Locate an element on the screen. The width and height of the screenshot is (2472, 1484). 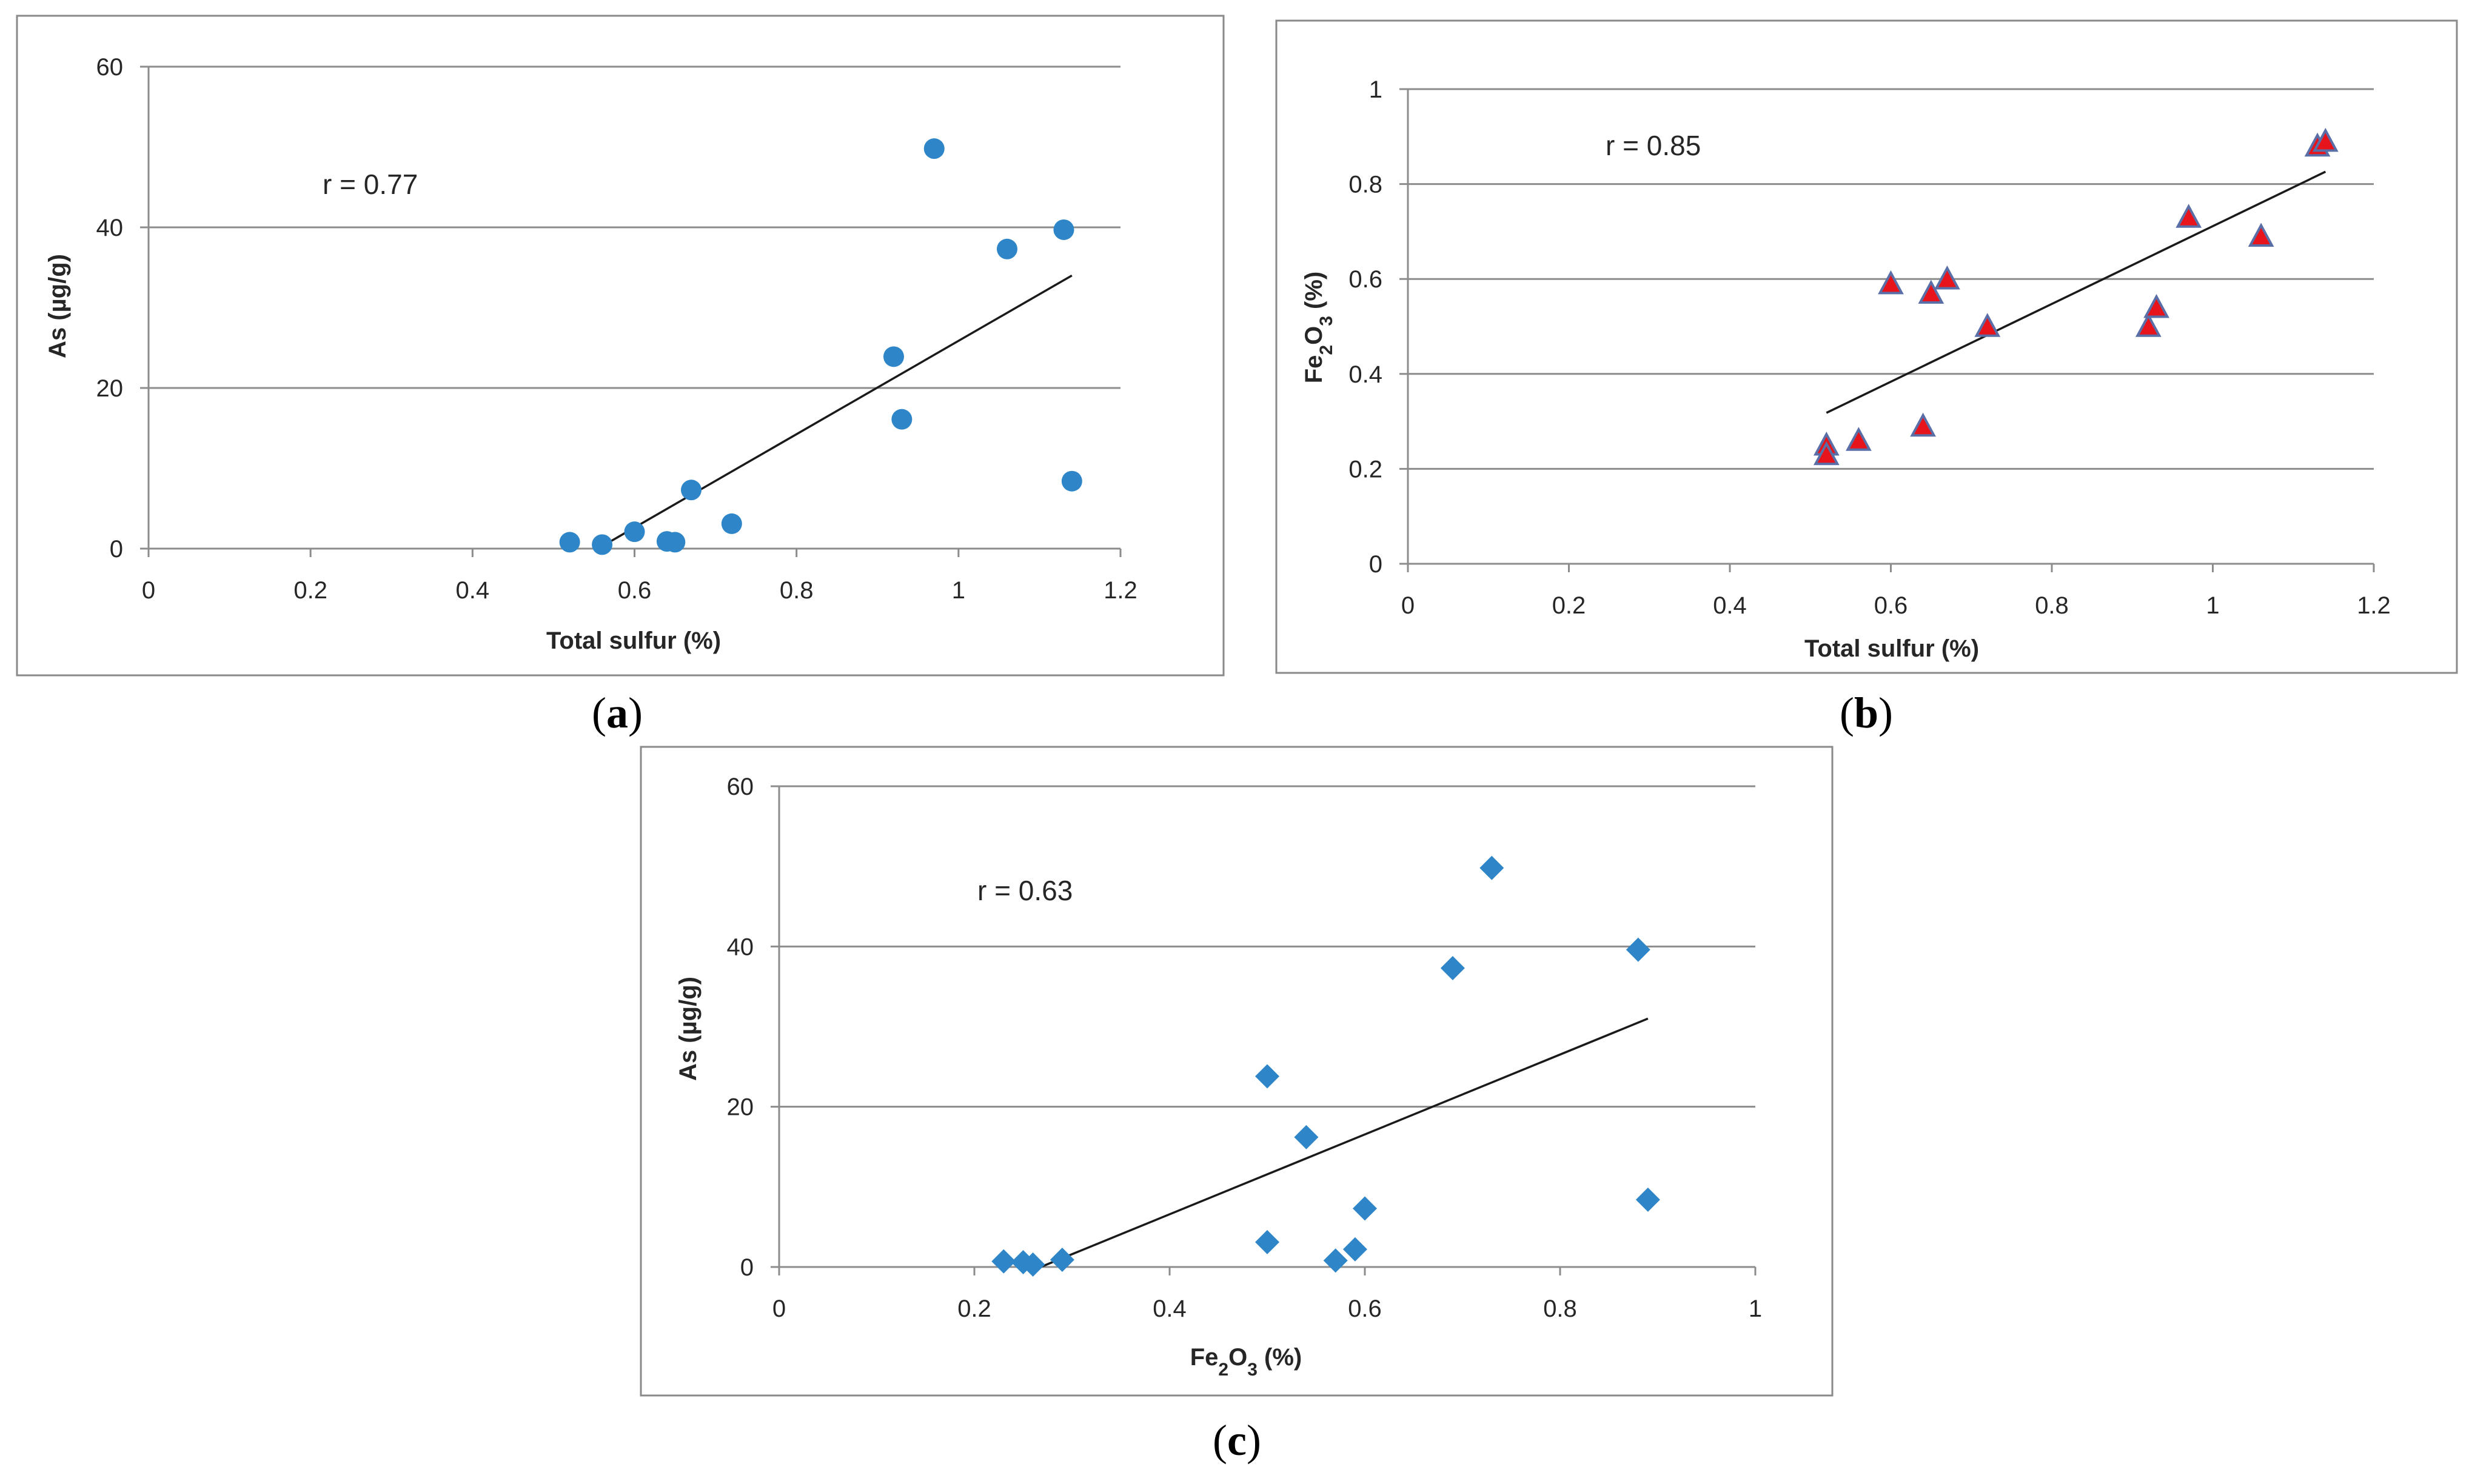
panel-a-x-tick-label: 1 is located at coordinates (958, 590).